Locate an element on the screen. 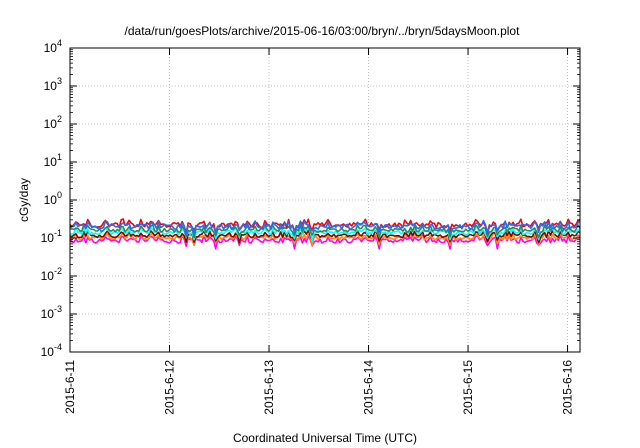 The image size is (640, 448). x-tick-label: 2015-6-14 is located at coordinates (369, 387).